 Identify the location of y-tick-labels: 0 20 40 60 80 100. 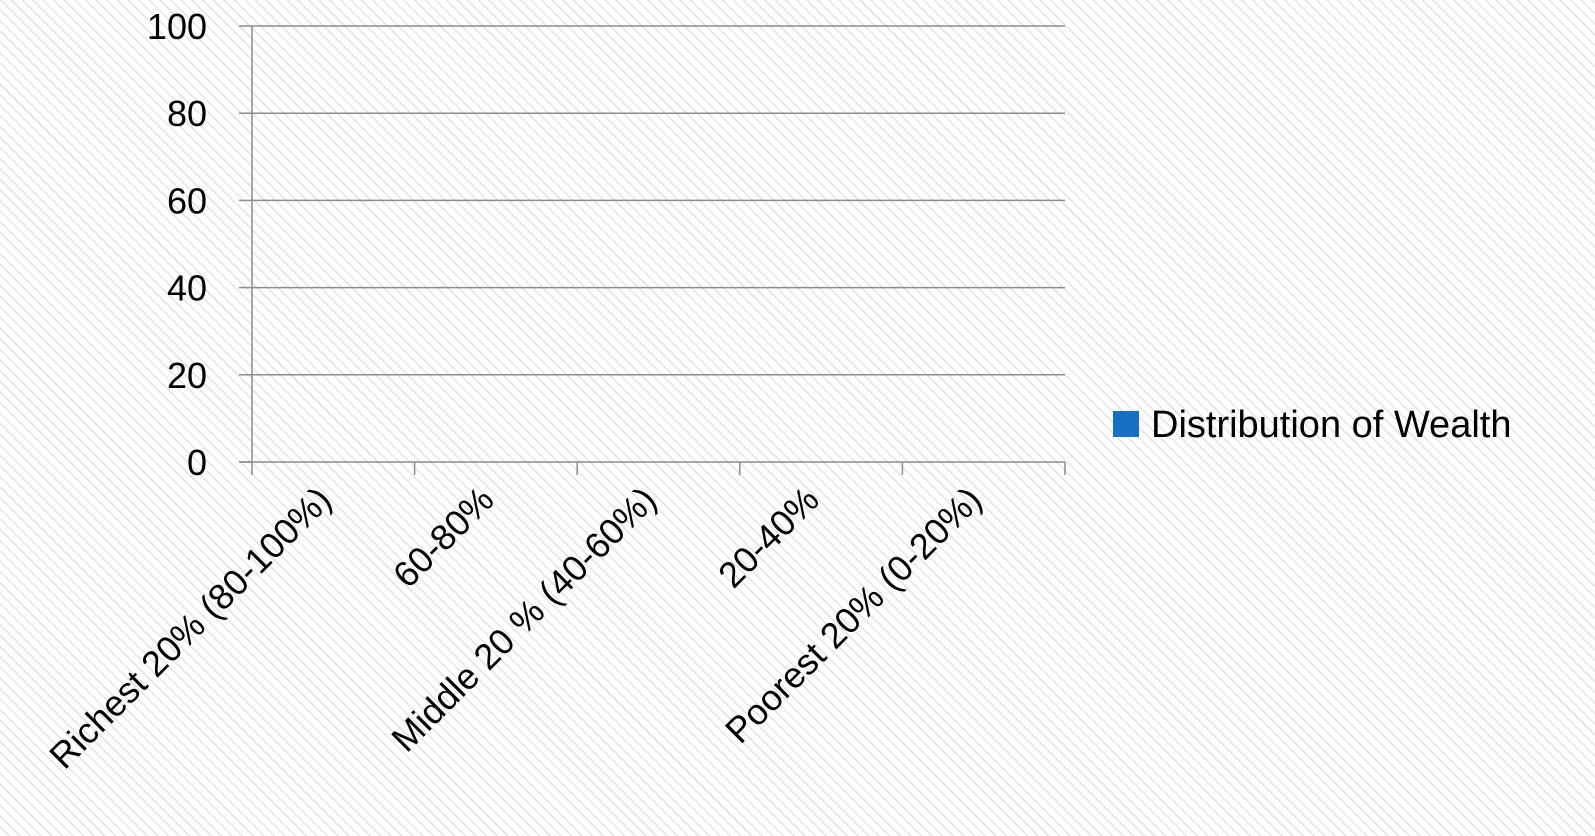
(177, 244).